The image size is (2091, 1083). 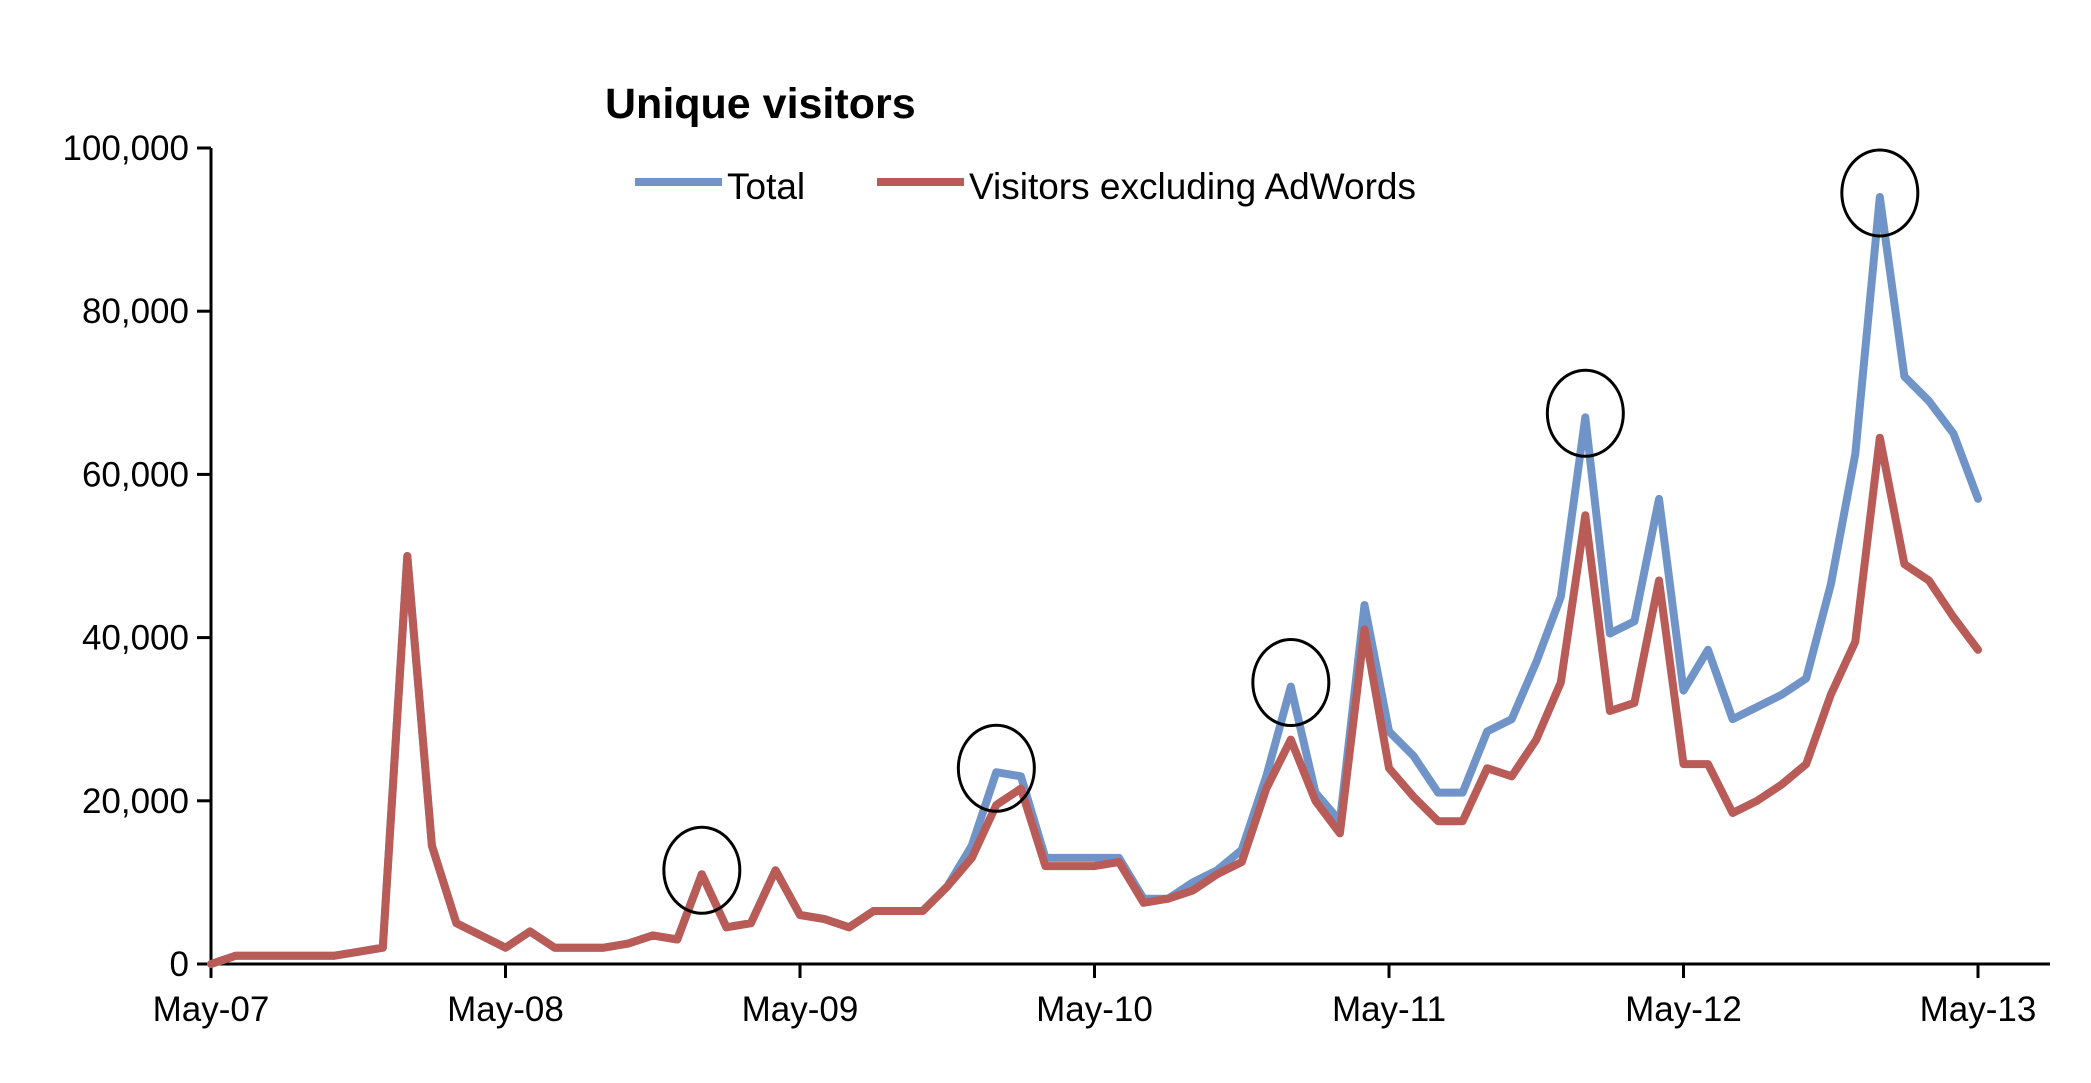 I want to click on chart-title: Unique visitors, so click(x=760, y=104).